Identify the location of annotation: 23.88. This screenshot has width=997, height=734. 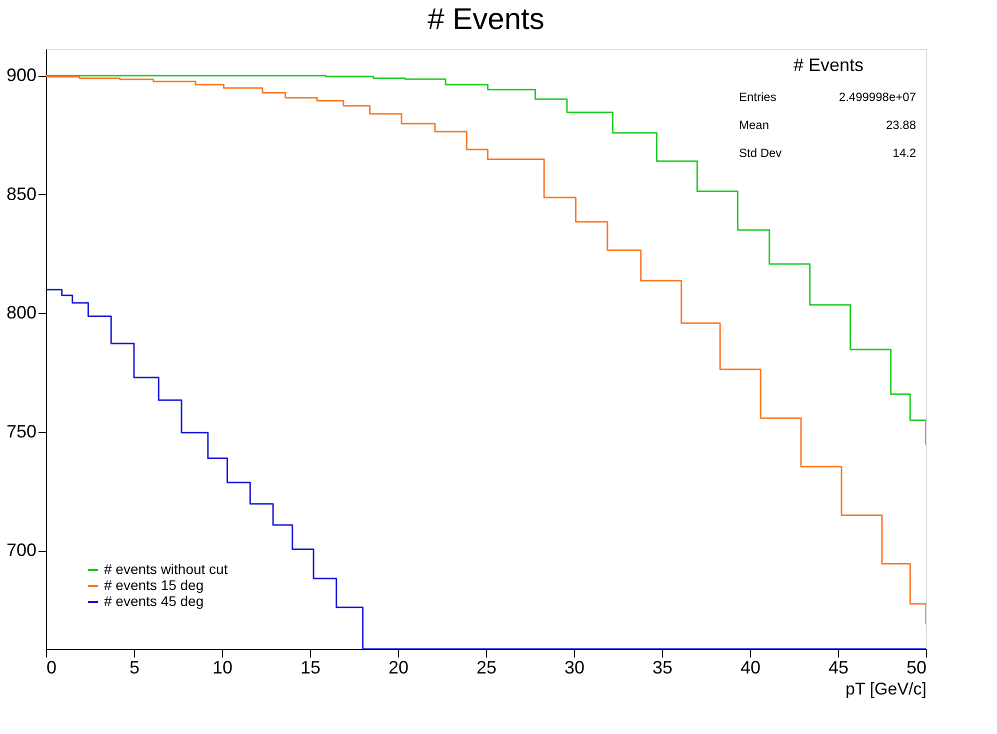
(901, 125).